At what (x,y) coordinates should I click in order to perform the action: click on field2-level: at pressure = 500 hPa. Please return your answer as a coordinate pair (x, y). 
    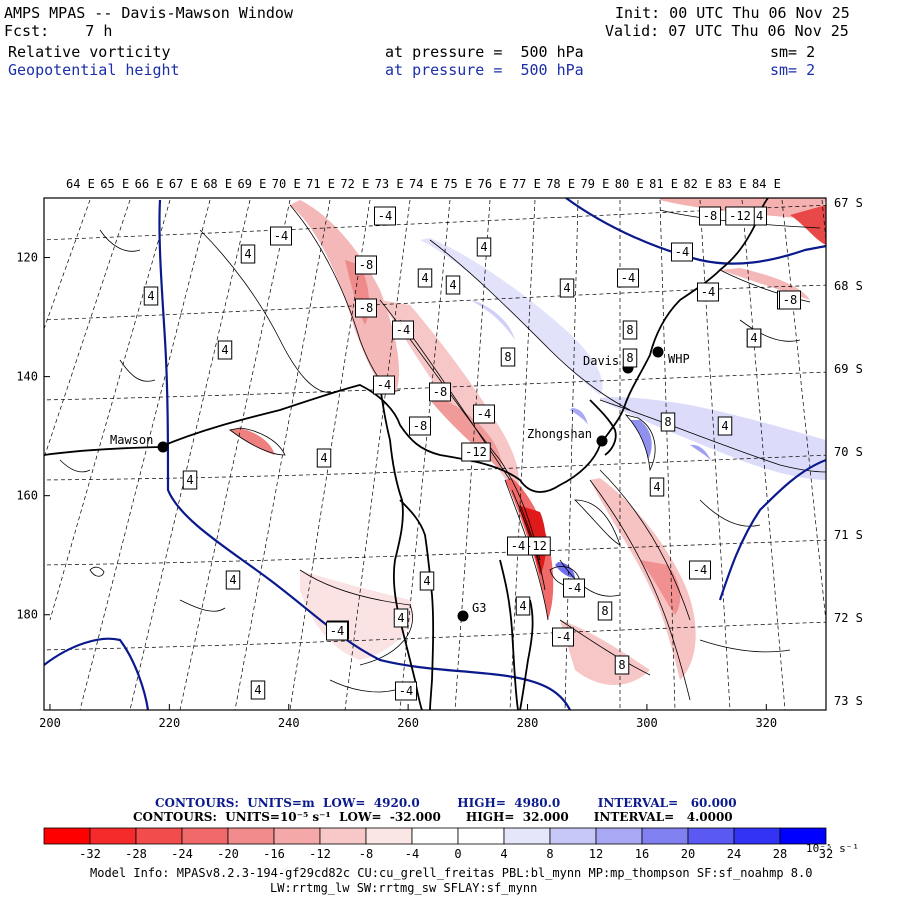
    Looking at the image, I should click on (484, 70).